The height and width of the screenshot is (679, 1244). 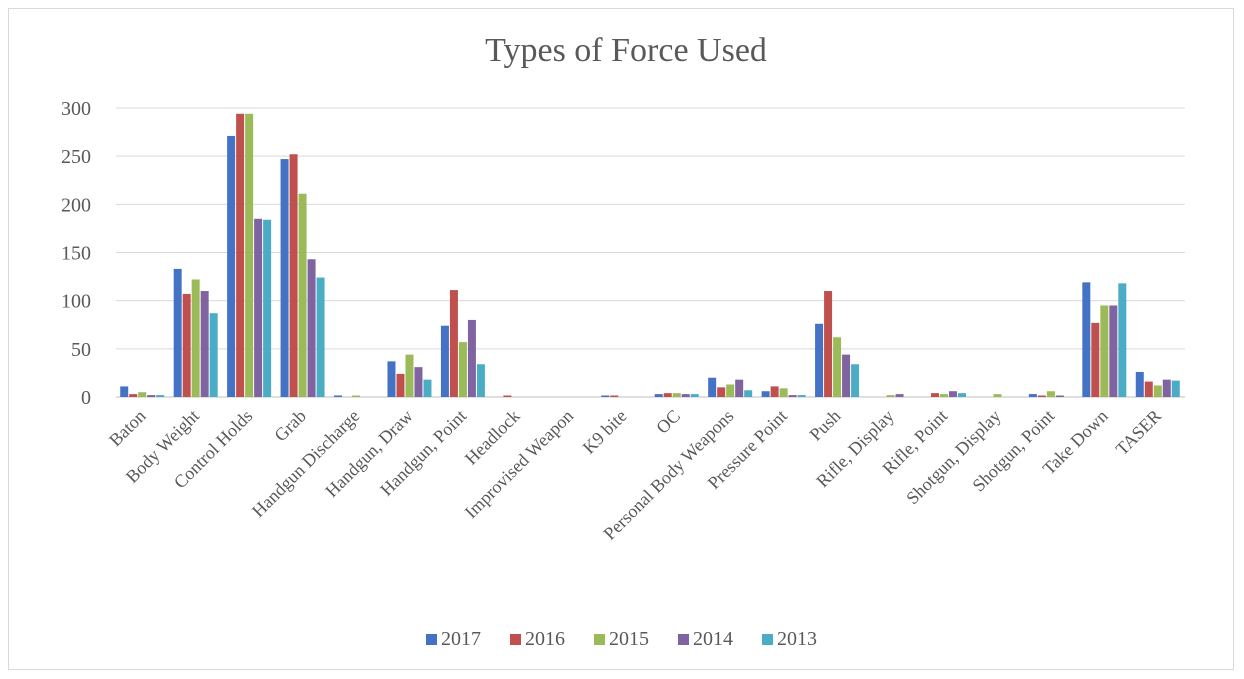 What do you see at coordinates (825, 425) in the screenshot?
I see `x-category-label: Push` at bounding box center [825, 425].